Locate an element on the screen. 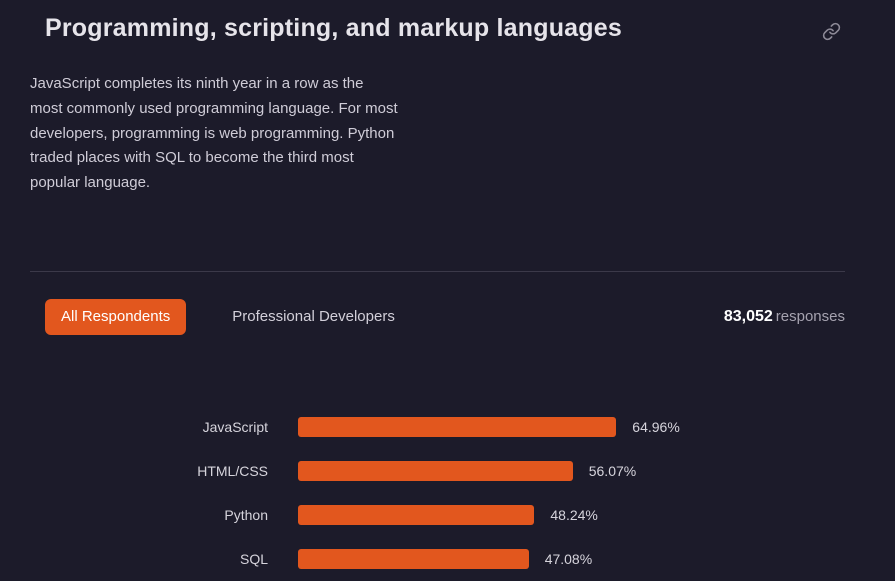 Image resolution: width=895 pixels, height=581 pixels. chart-row: JavaScript 64.96% is located at coordinates (437, 427).